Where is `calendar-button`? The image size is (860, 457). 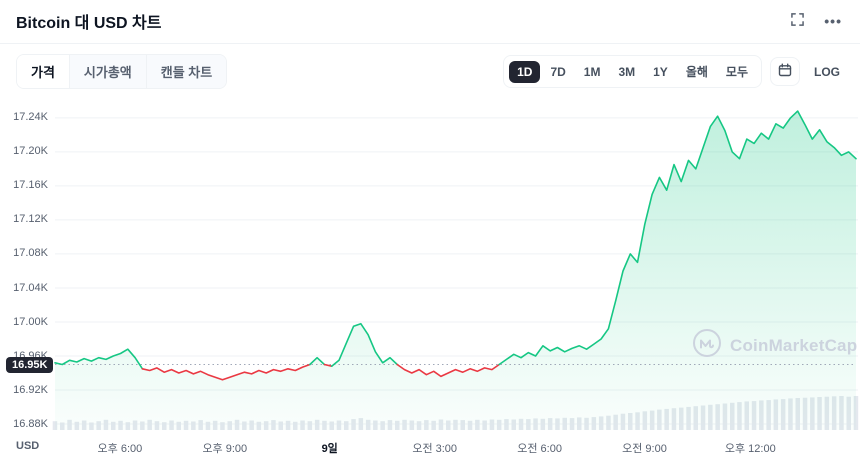 calendar-button is located at coordinates (785, 71).